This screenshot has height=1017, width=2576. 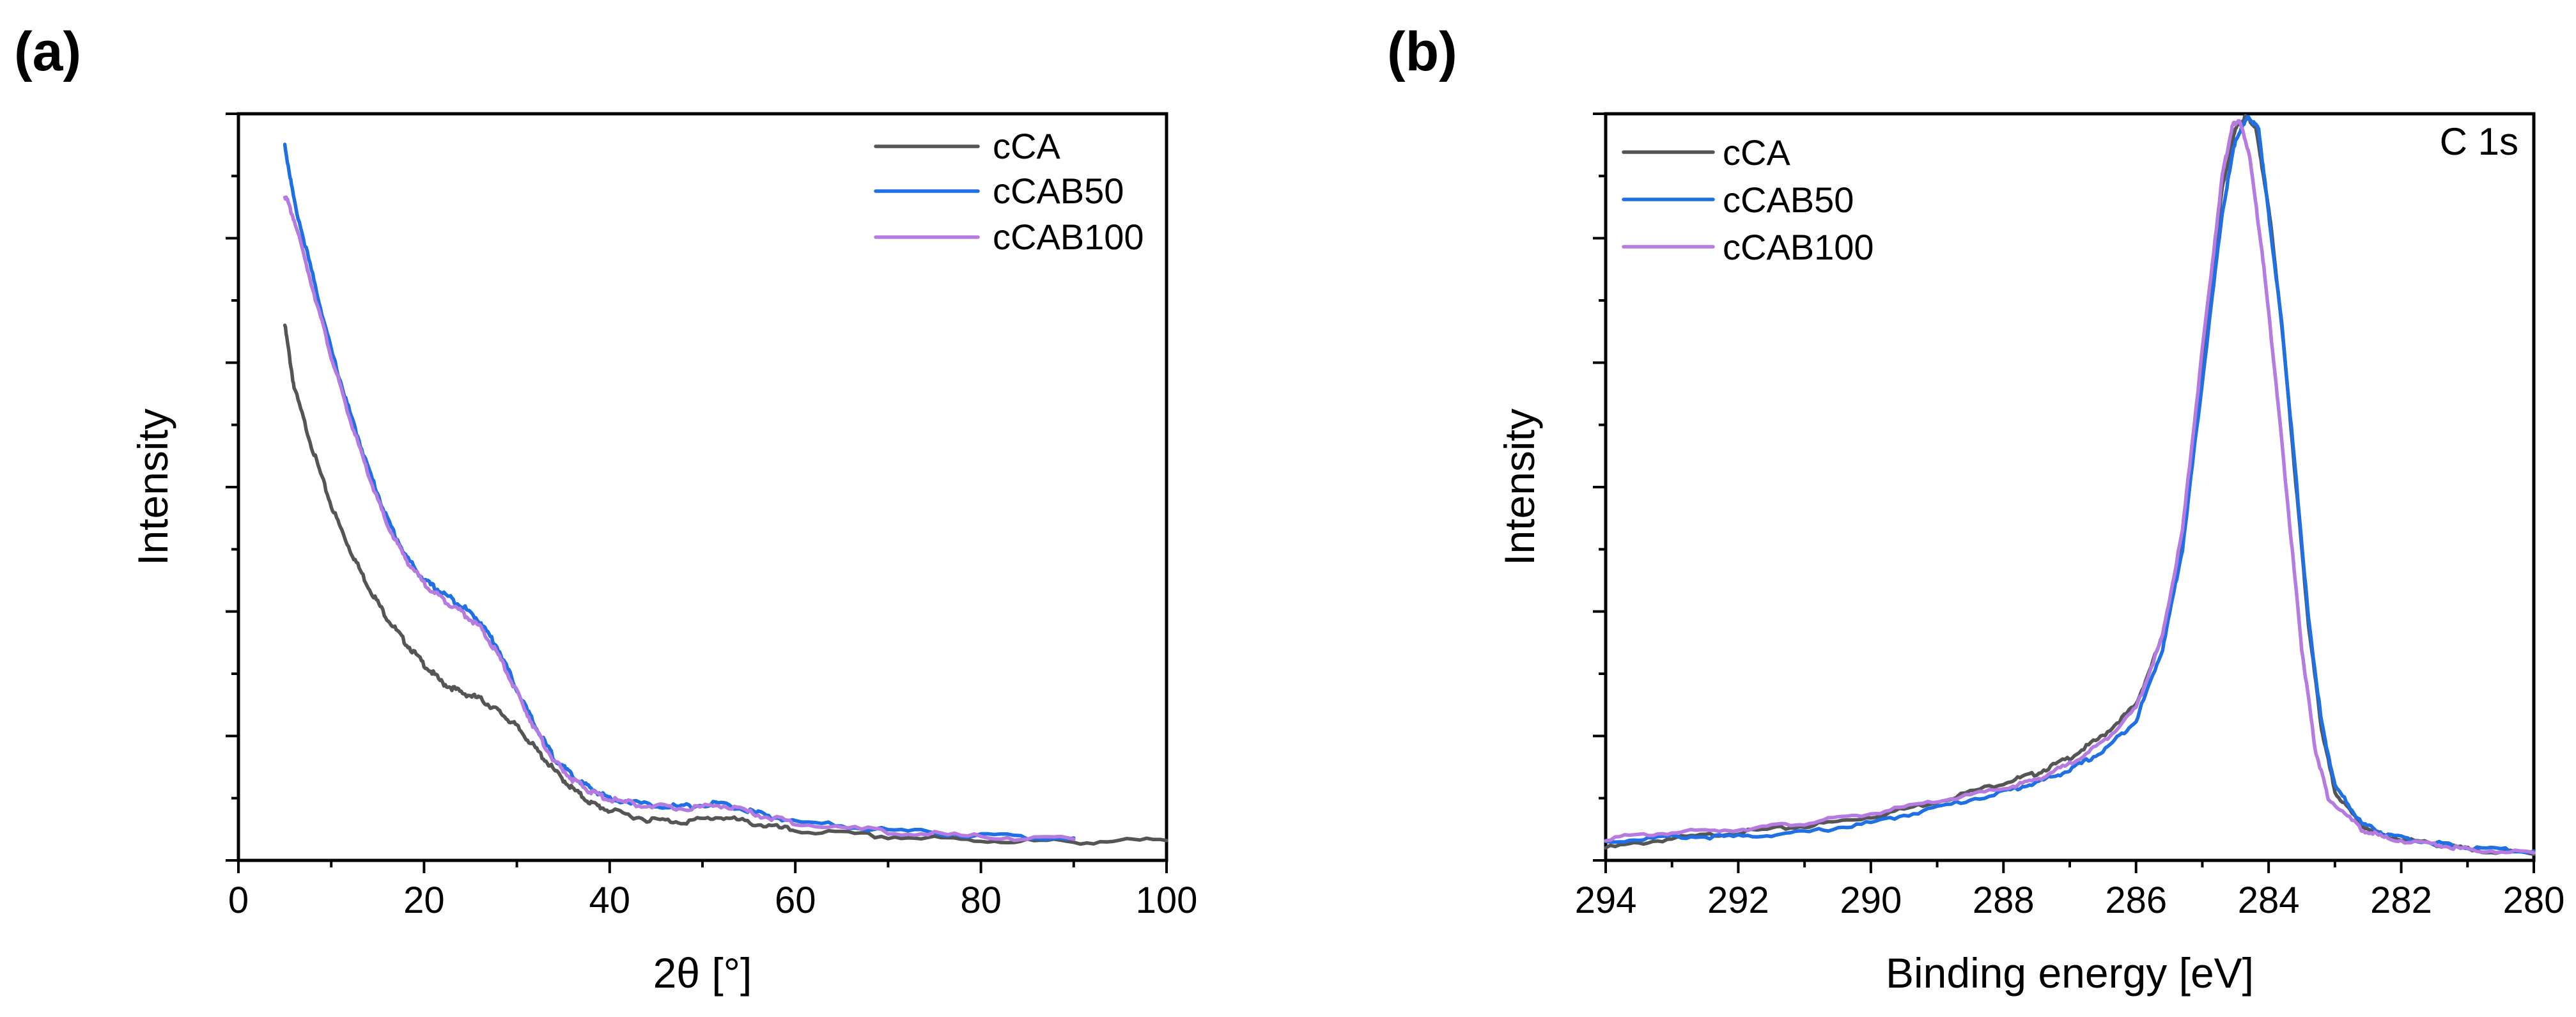 I want to click on panel-a-legend: cCA cCAB50 cCAB100, so click(x=1009, y=192).